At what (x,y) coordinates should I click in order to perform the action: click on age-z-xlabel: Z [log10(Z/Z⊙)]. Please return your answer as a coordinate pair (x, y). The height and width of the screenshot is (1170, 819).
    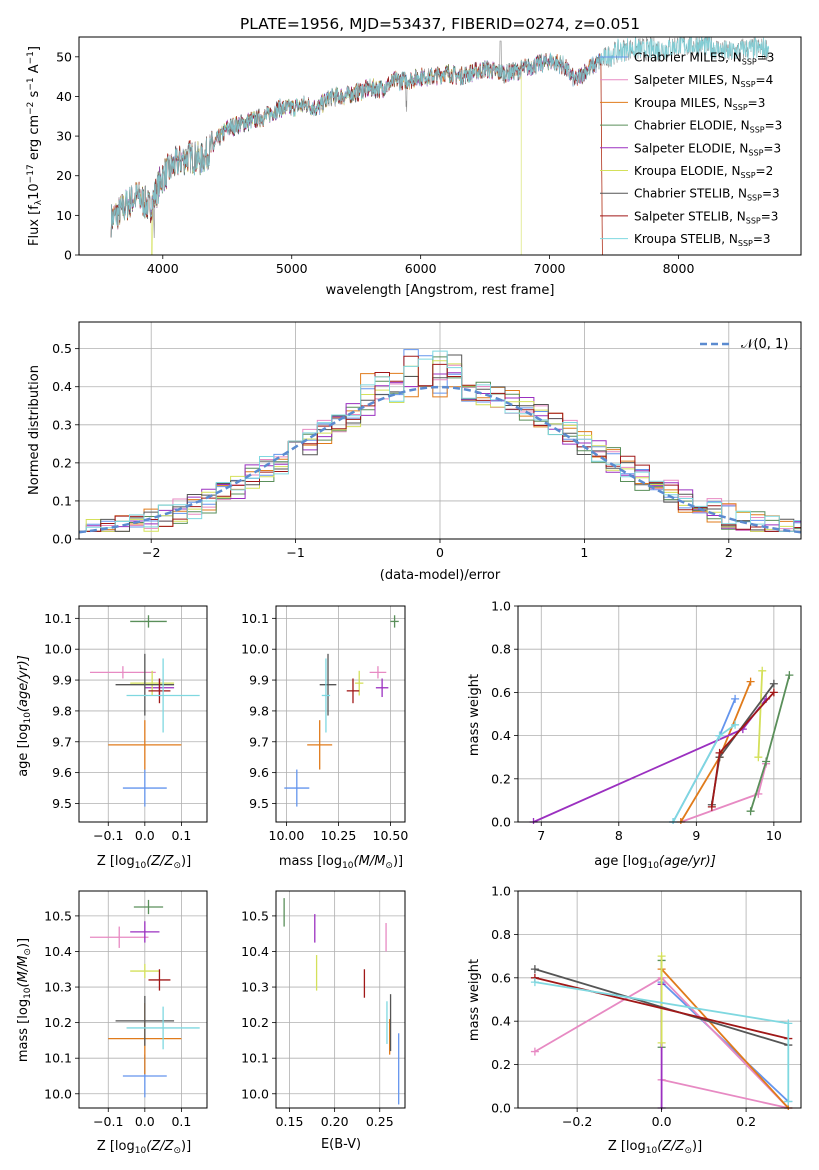
    Looking at the image, I should click on (144, 862).